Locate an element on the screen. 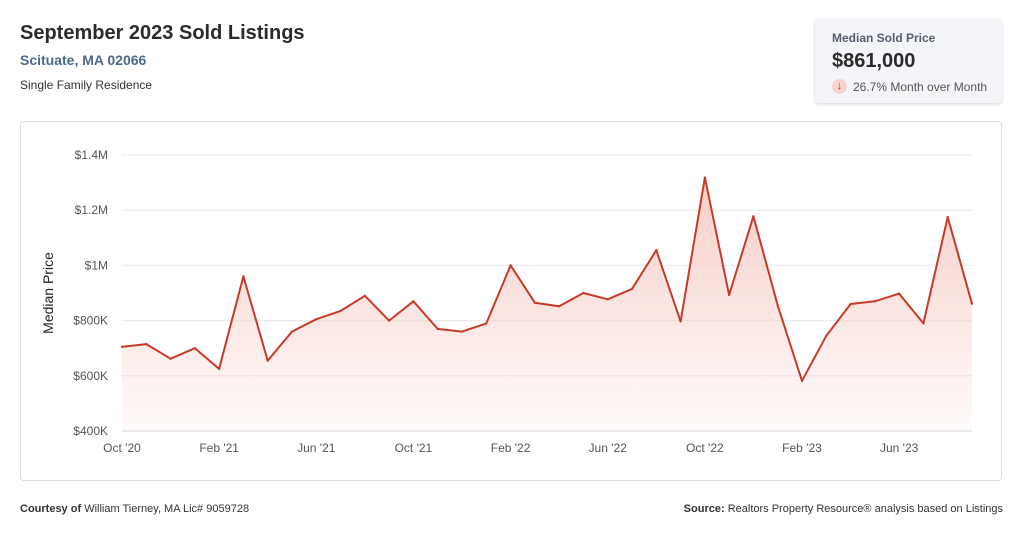 This screenshot has height=537, width=1023. y-tick-label: $1.2M is located at coordinates (91, 210).